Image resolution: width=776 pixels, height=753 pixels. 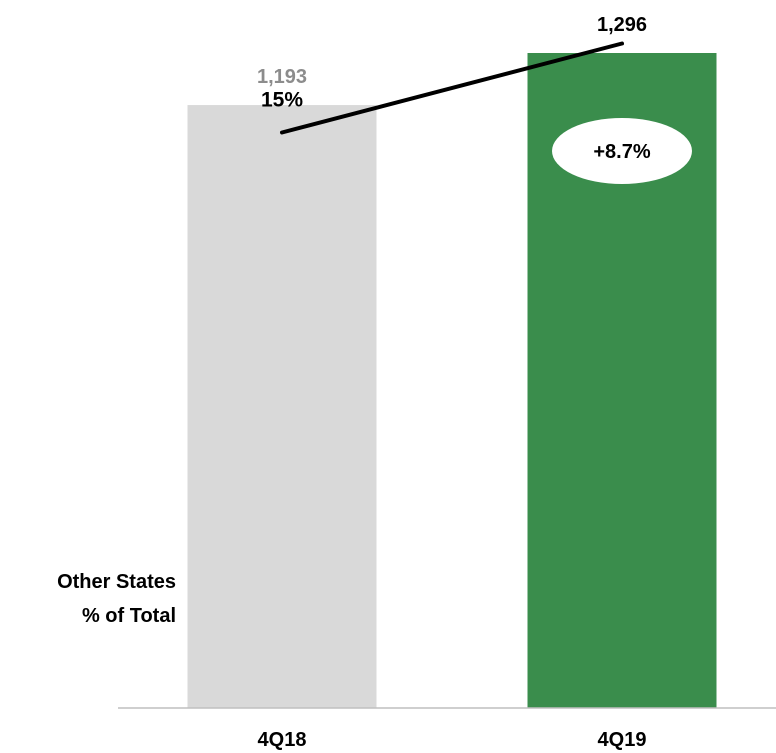 I want to click on pct-label-4q18: 15%, so click(x=282, y=100).